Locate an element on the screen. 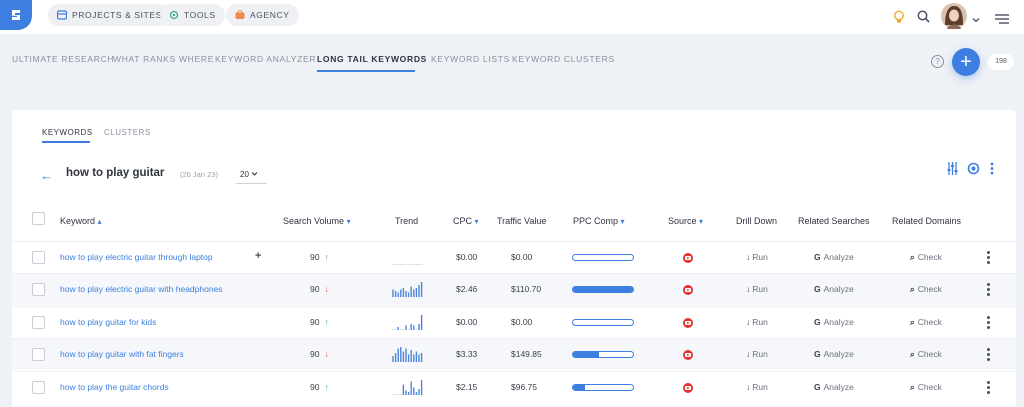 This screenshot has height=407, width=1024. tab-long-tail-keywords: LONG TAIL KEYWORDS is located at coordinates (372, 59).